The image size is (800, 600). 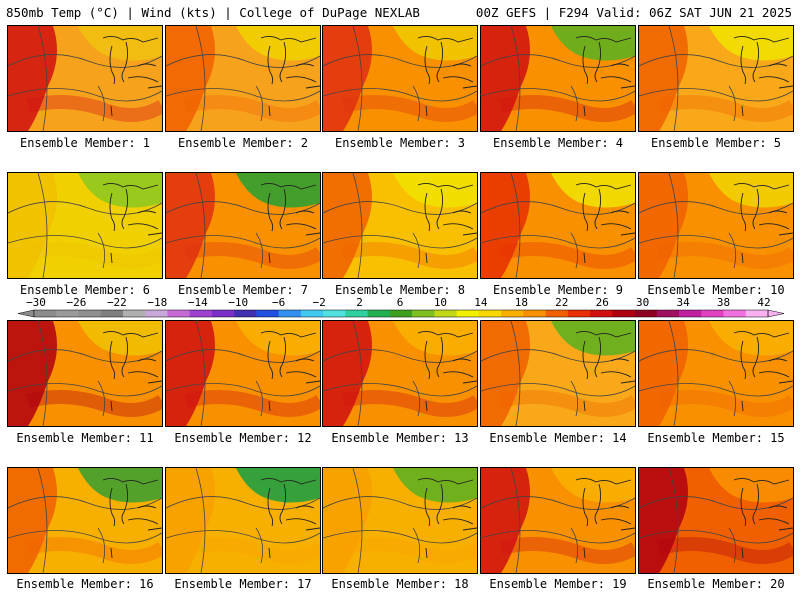 I want to click on colorbar-tick-label: −18, so click(x=157, y=302).